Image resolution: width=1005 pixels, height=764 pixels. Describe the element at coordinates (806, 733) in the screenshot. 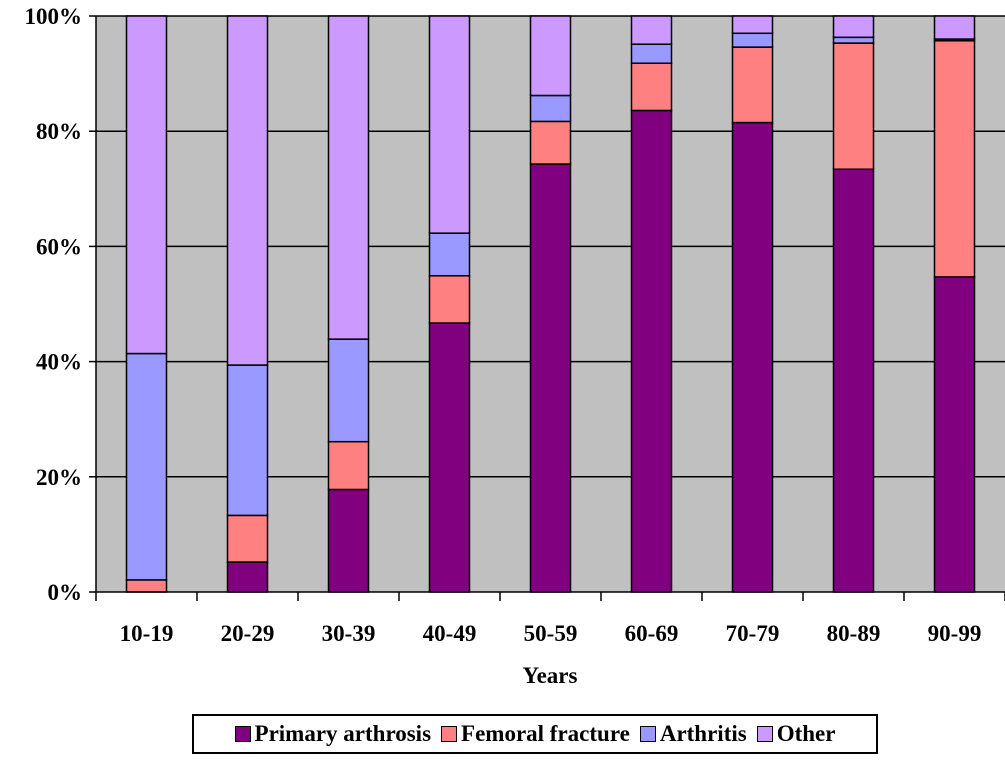

I see `legend-label: Other` at that location.